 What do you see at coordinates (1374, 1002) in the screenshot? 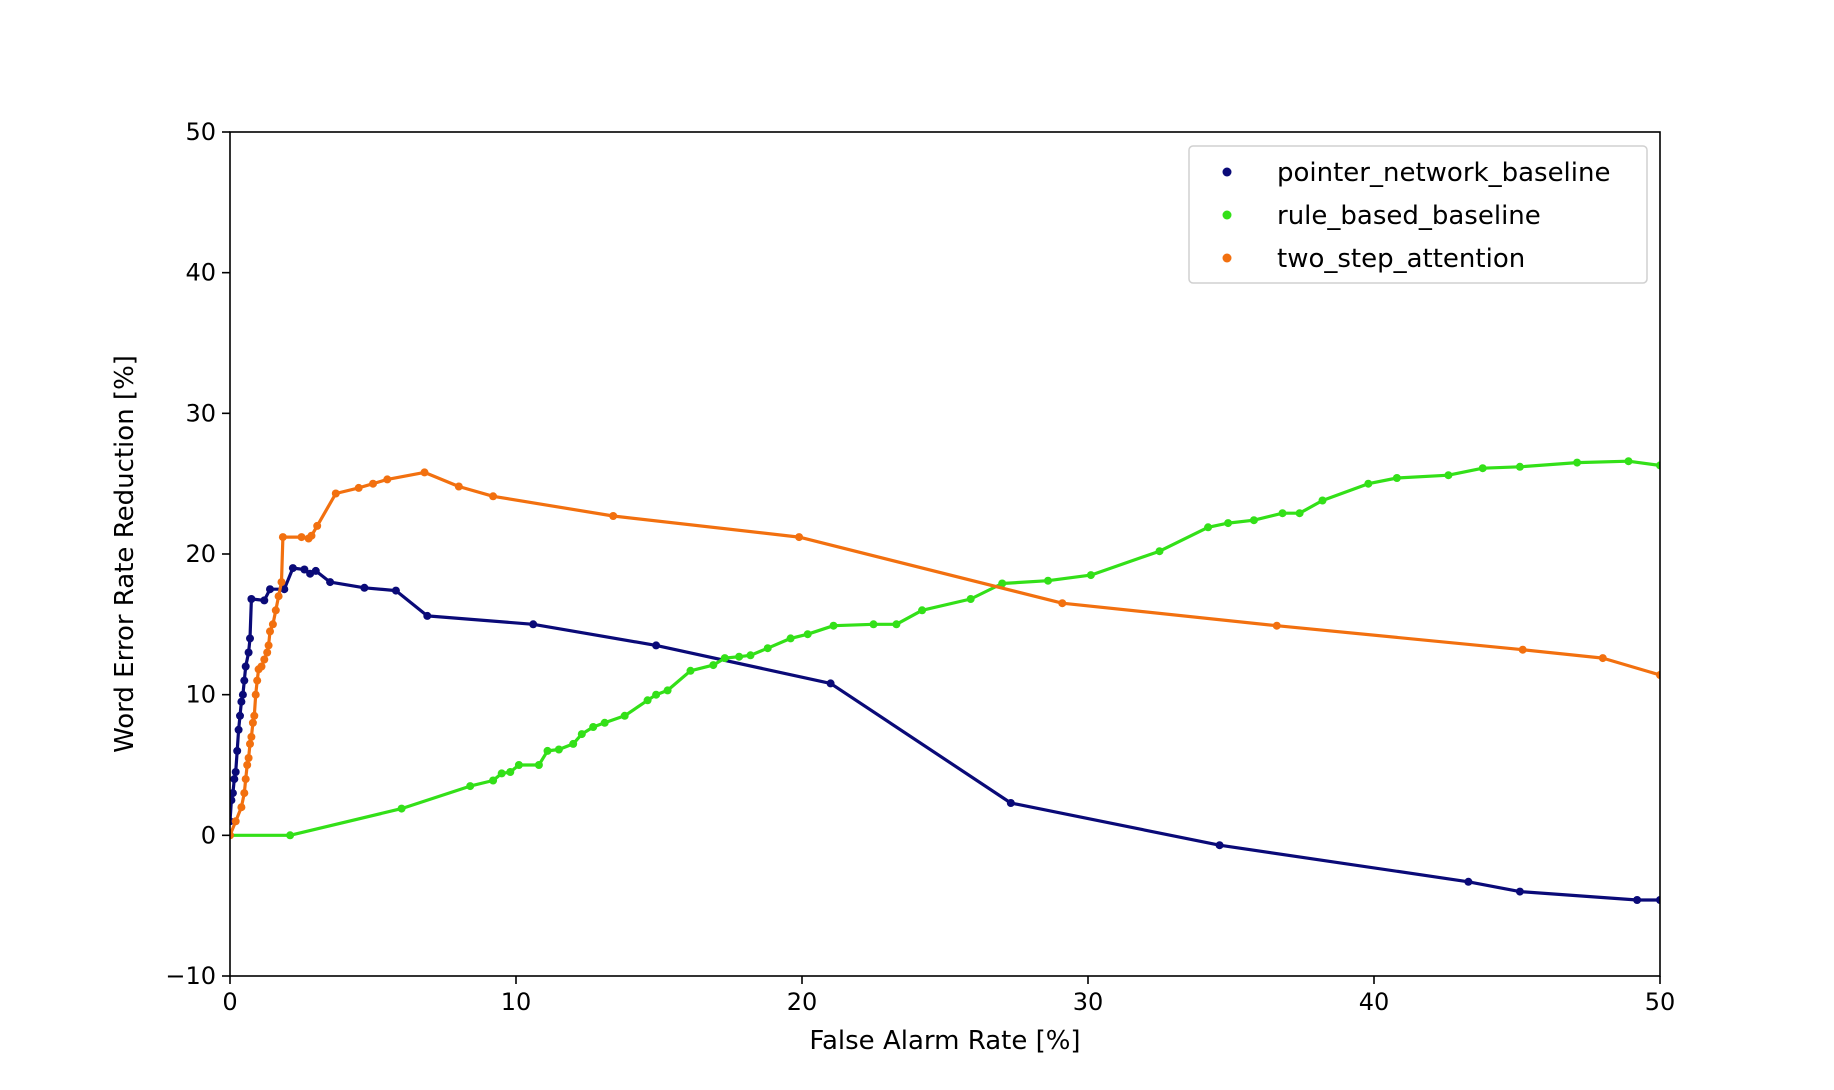
I see `x-tick-label: 40` at bounding box center [1374, 1002].